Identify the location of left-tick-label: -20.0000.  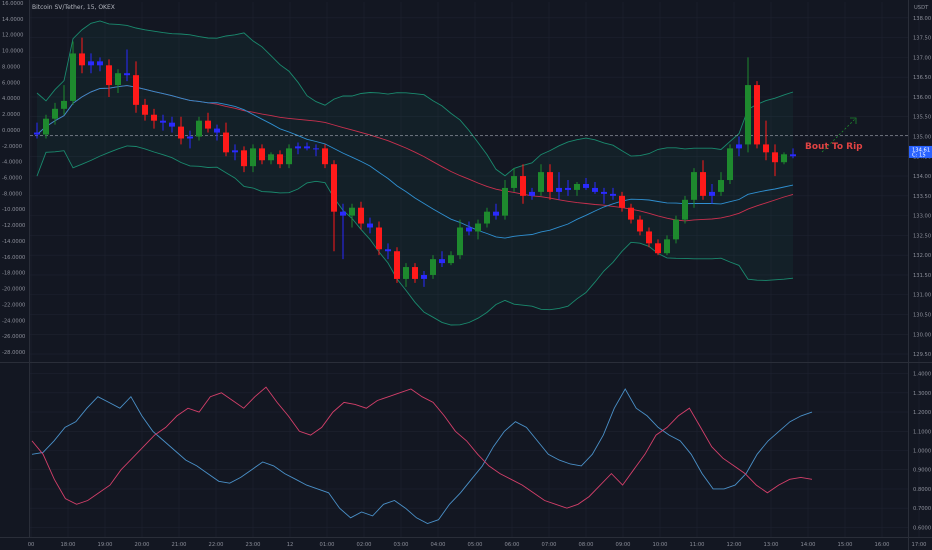
(13, 290).